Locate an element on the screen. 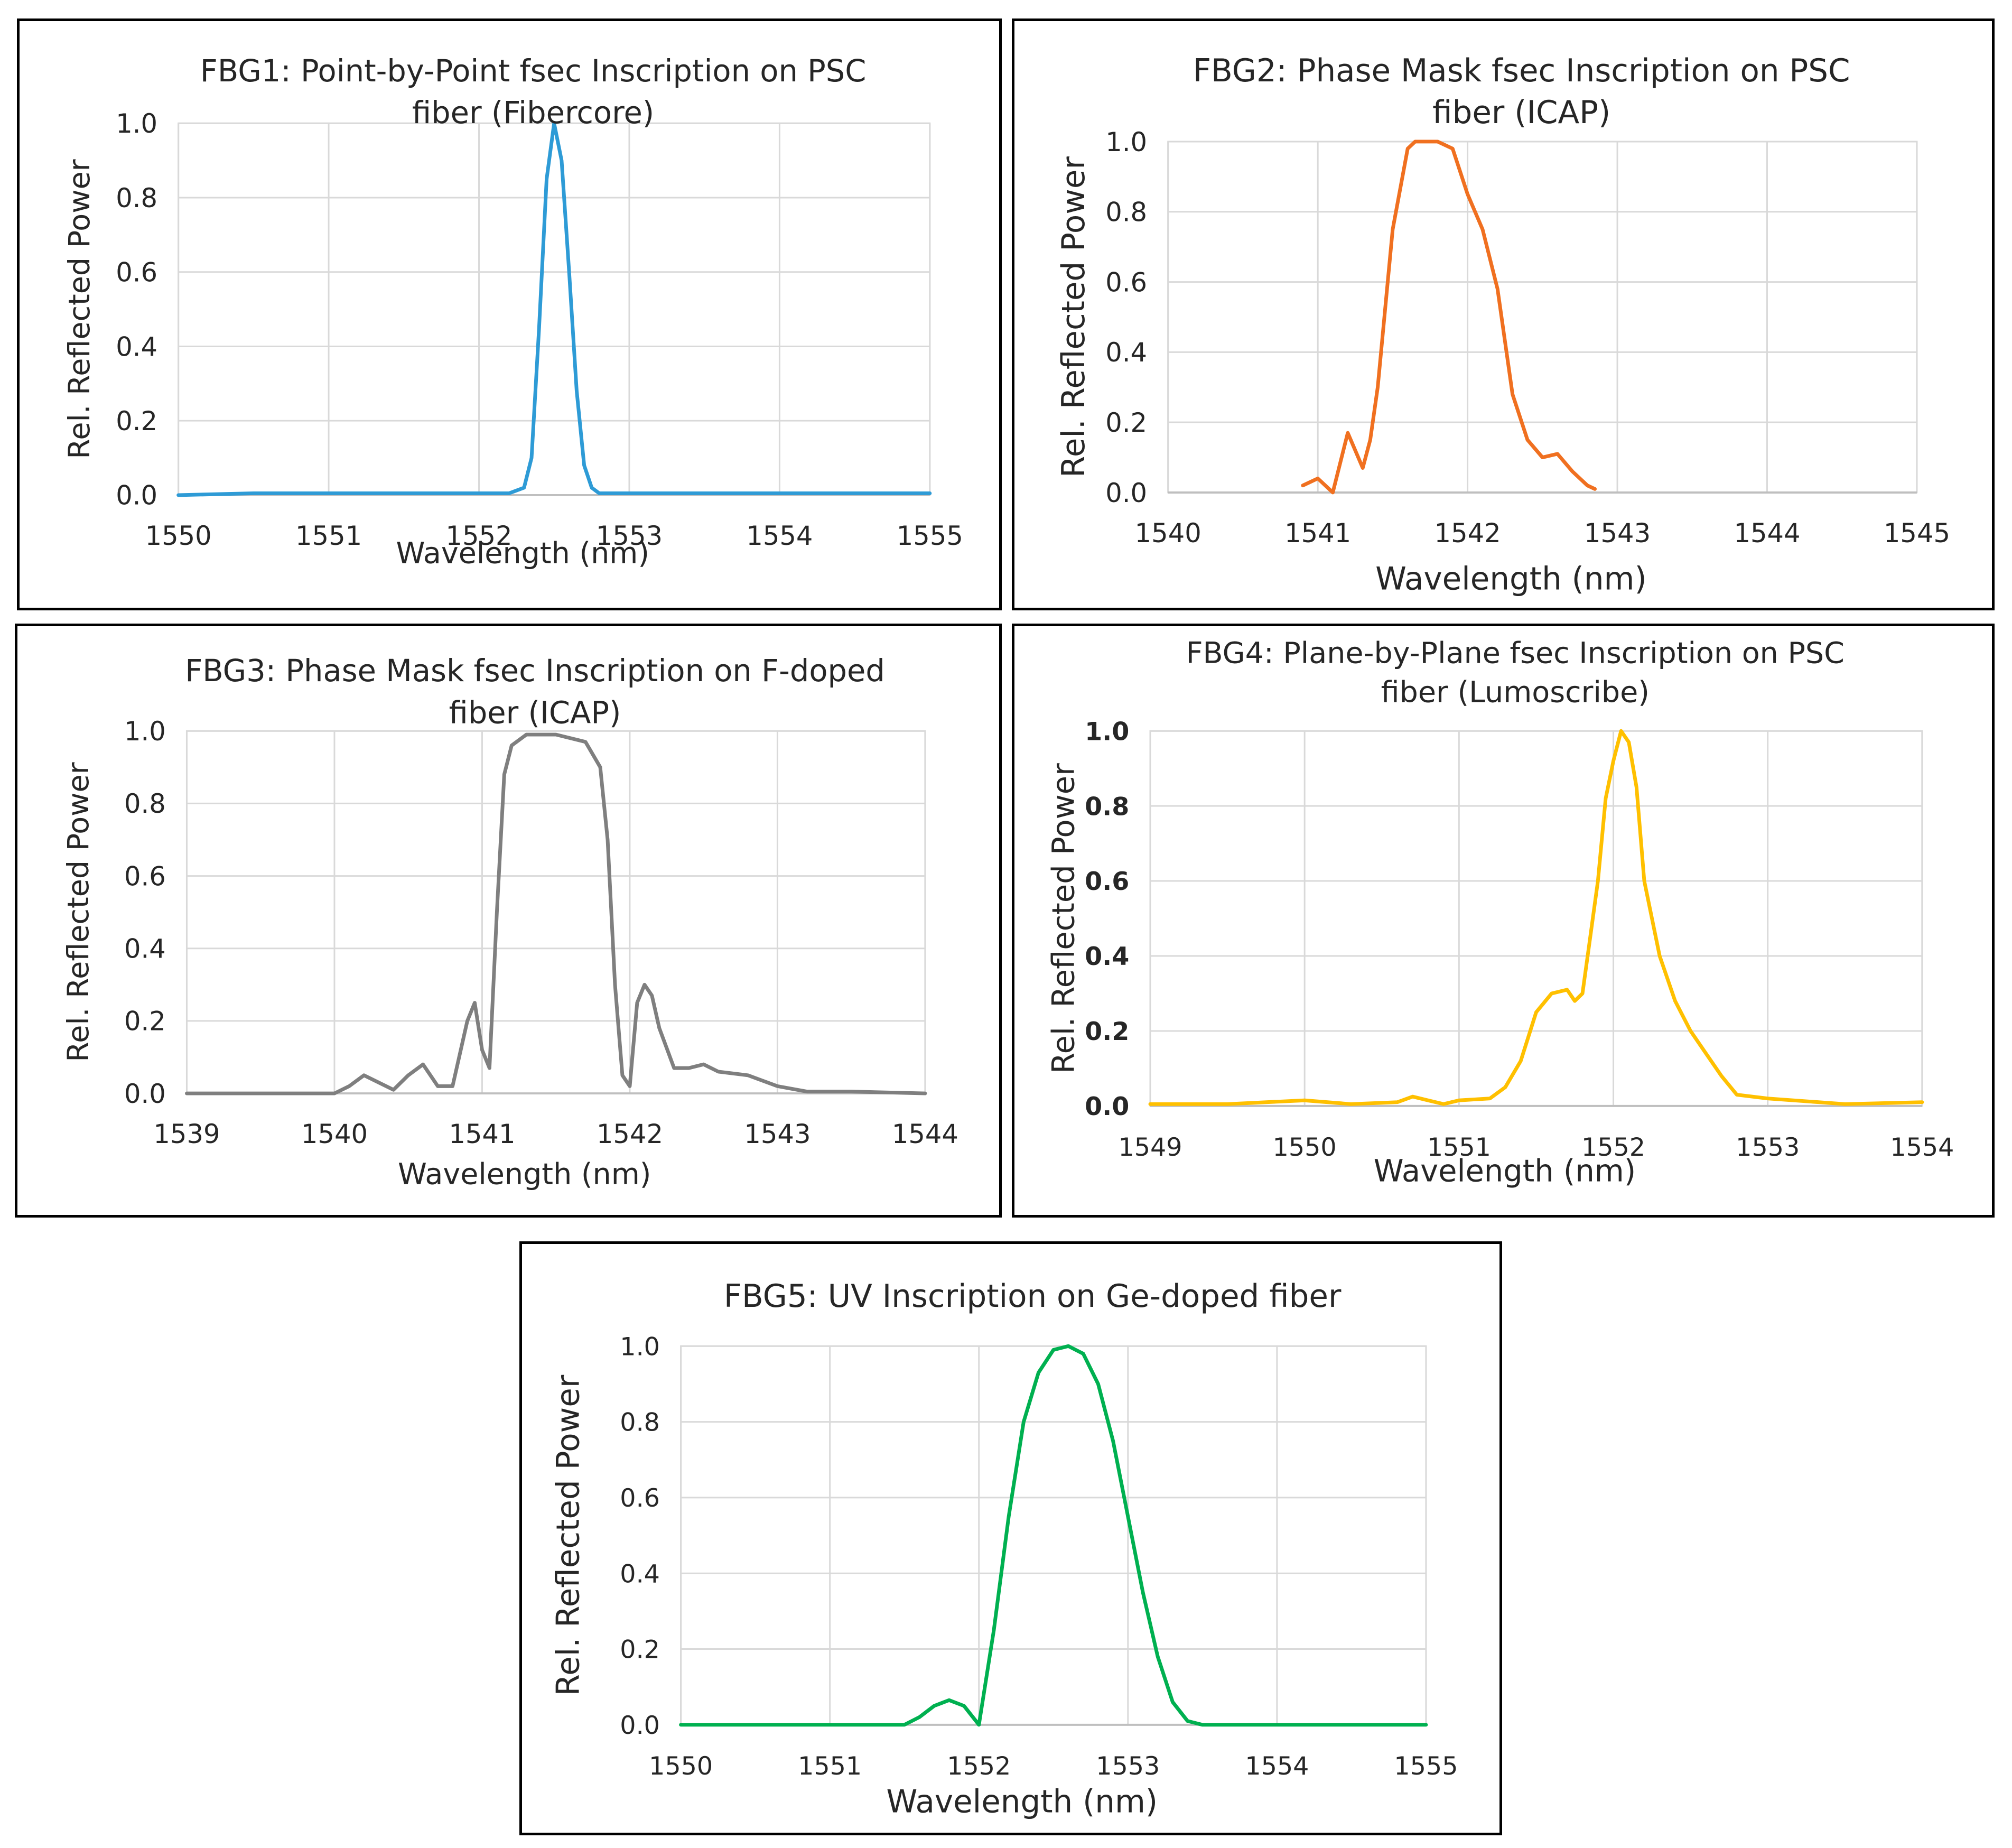  series-line-fbg1 is located at coordinates (554, 309).